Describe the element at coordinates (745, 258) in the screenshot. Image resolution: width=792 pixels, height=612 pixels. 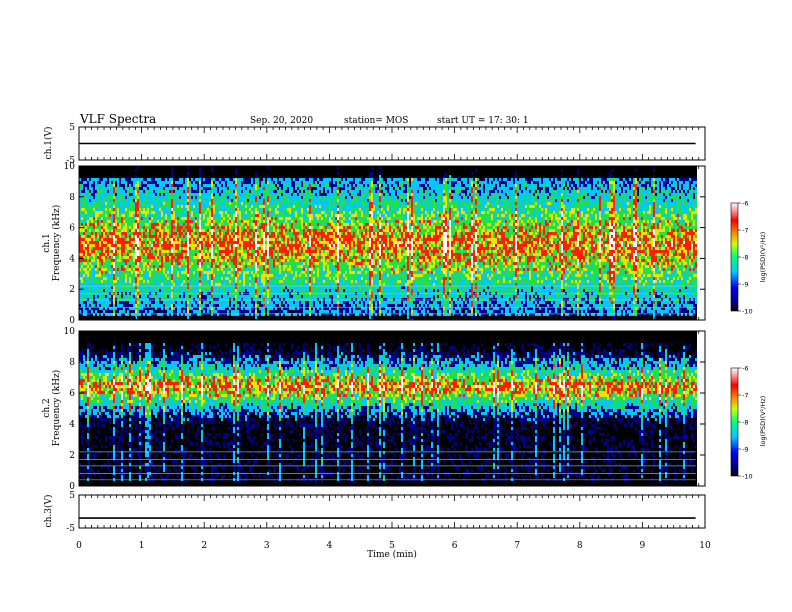
I see `ch1-spectrogram-colorbar-tick: -8` at that location.